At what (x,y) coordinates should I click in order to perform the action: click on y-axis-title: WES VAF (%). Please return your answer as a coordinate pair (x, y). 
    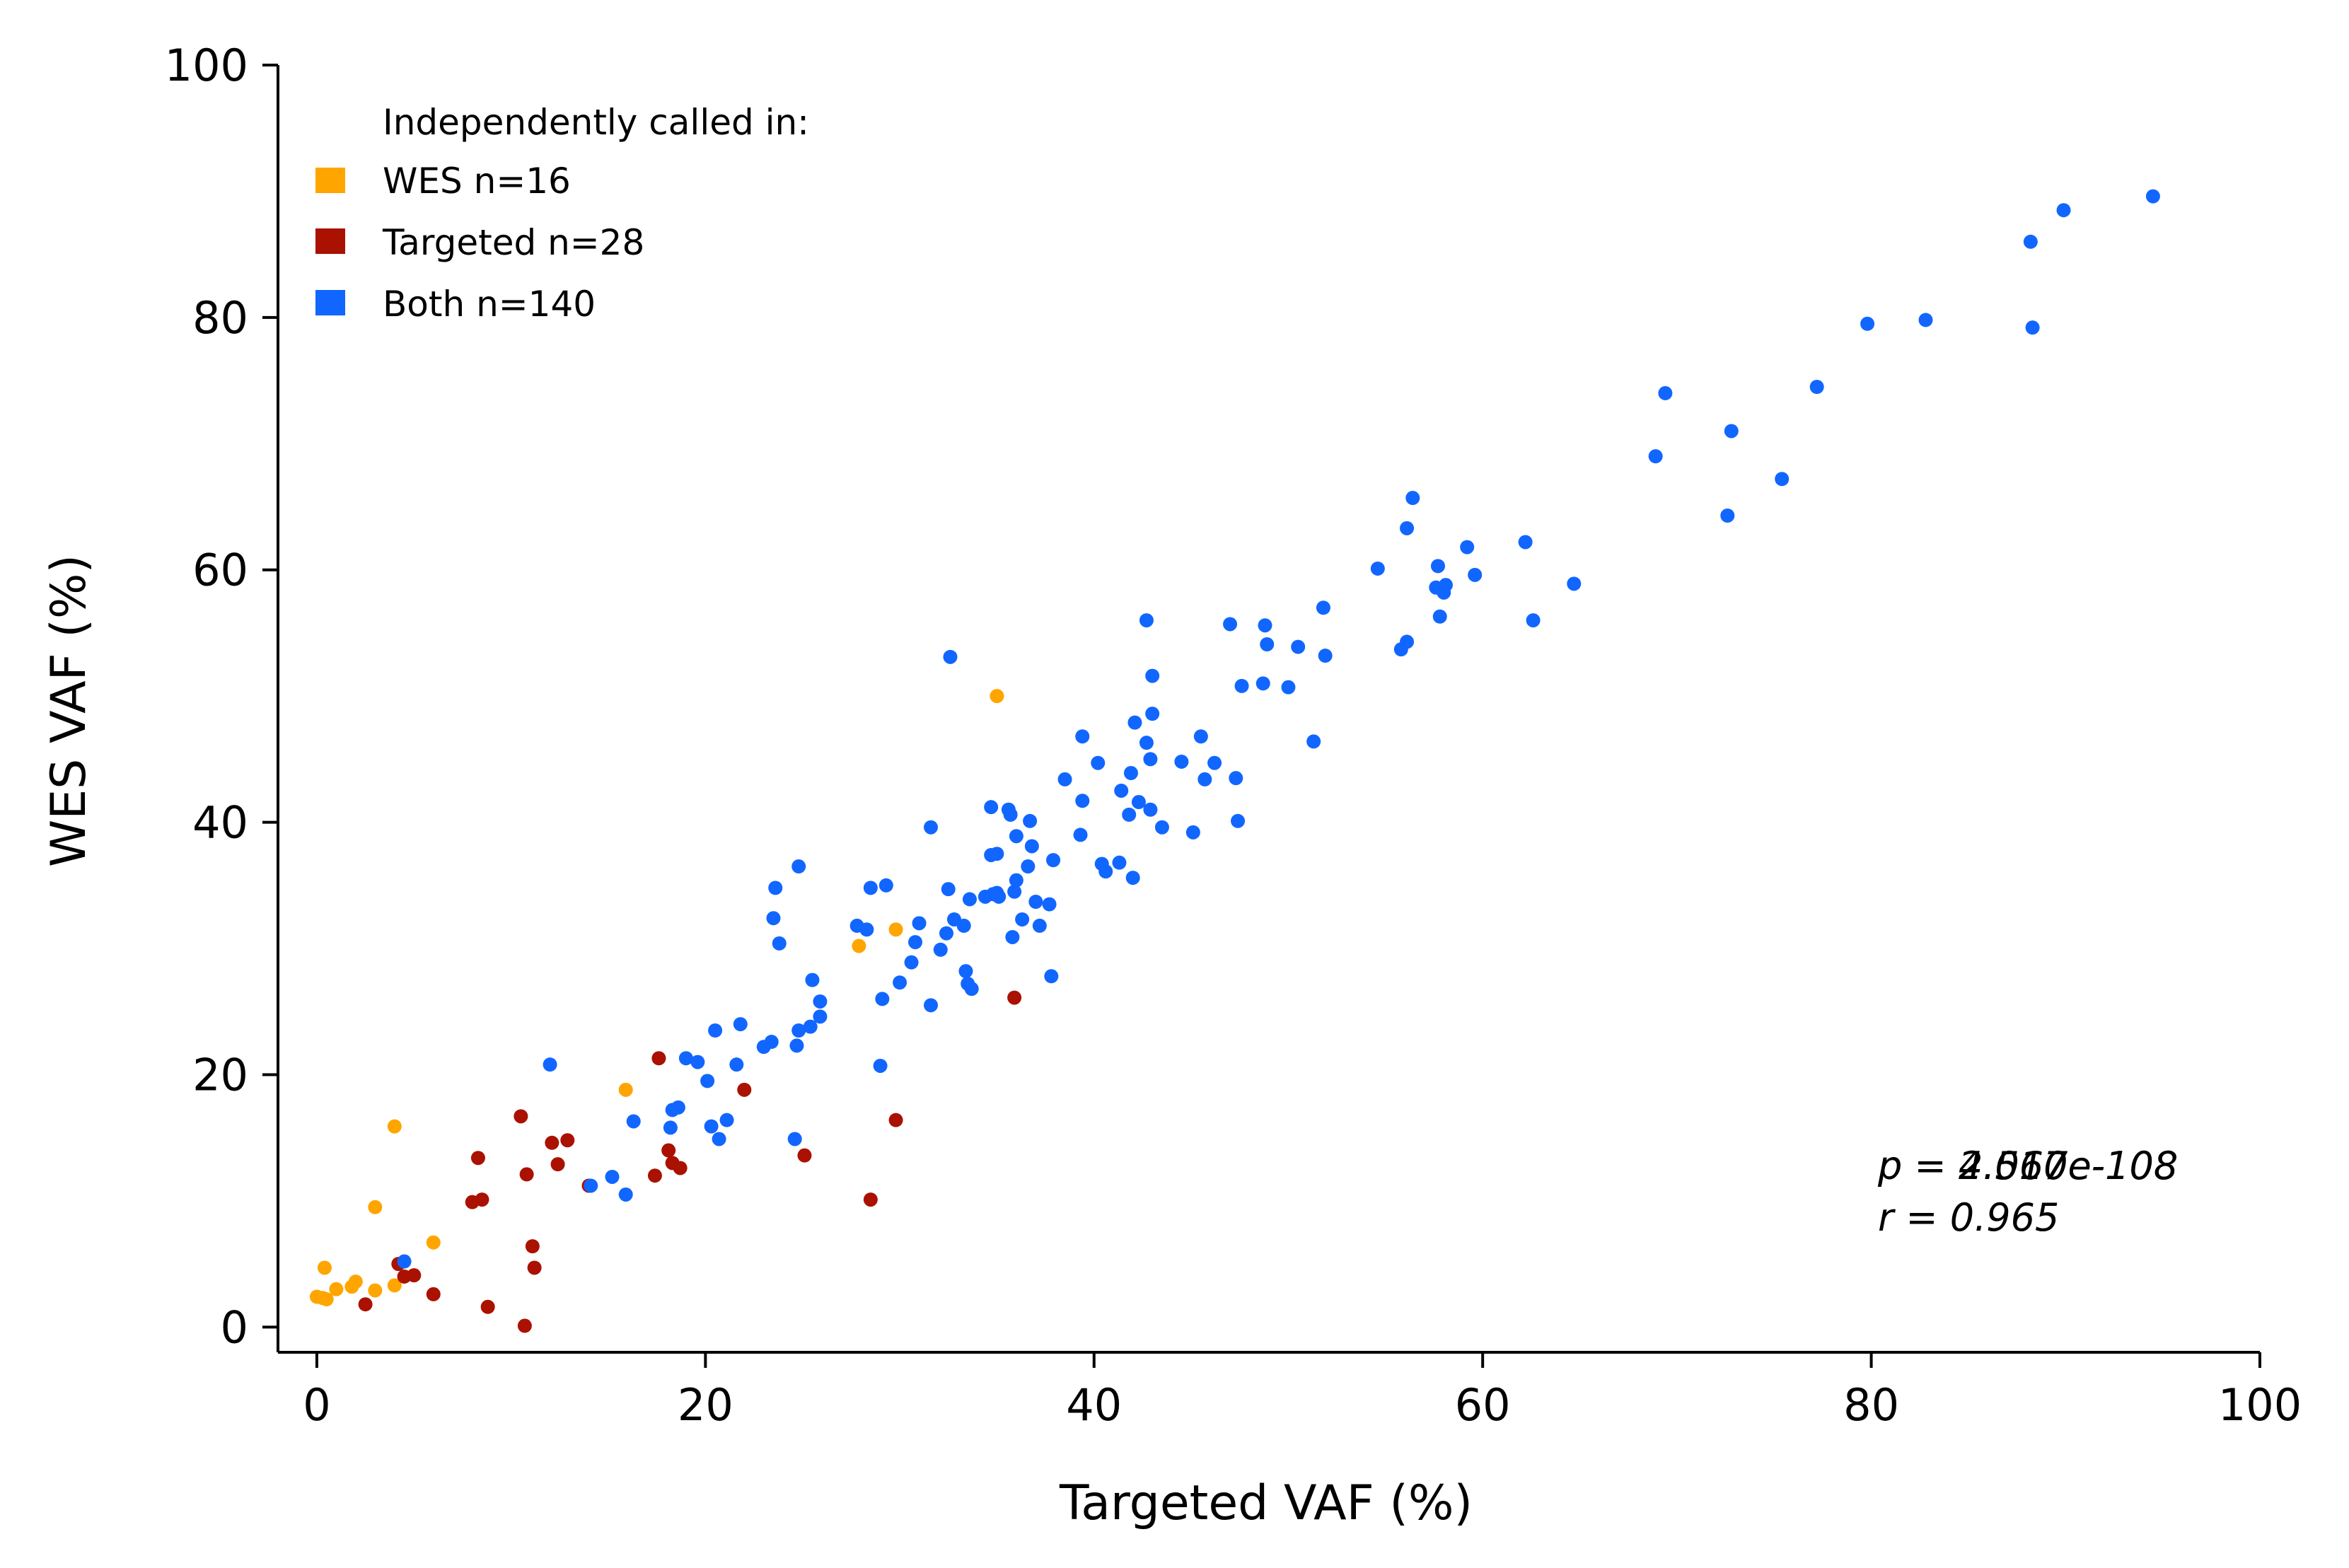
    Looking at the image, I should click on (69, 710).